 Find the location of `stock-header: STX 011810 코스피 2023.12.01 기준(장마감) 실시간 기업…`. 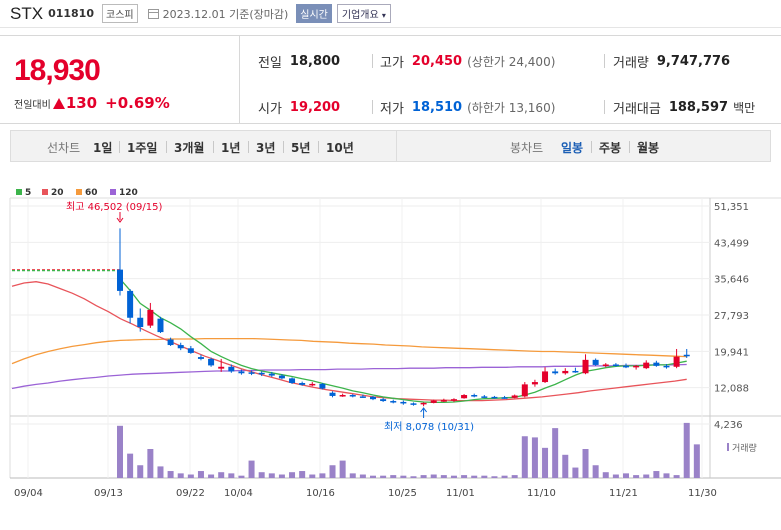

stock-header: STX 011810 코스피 2023.12.01 기준(장마감) 실시간 기업… is located at coordinates (390, 14).